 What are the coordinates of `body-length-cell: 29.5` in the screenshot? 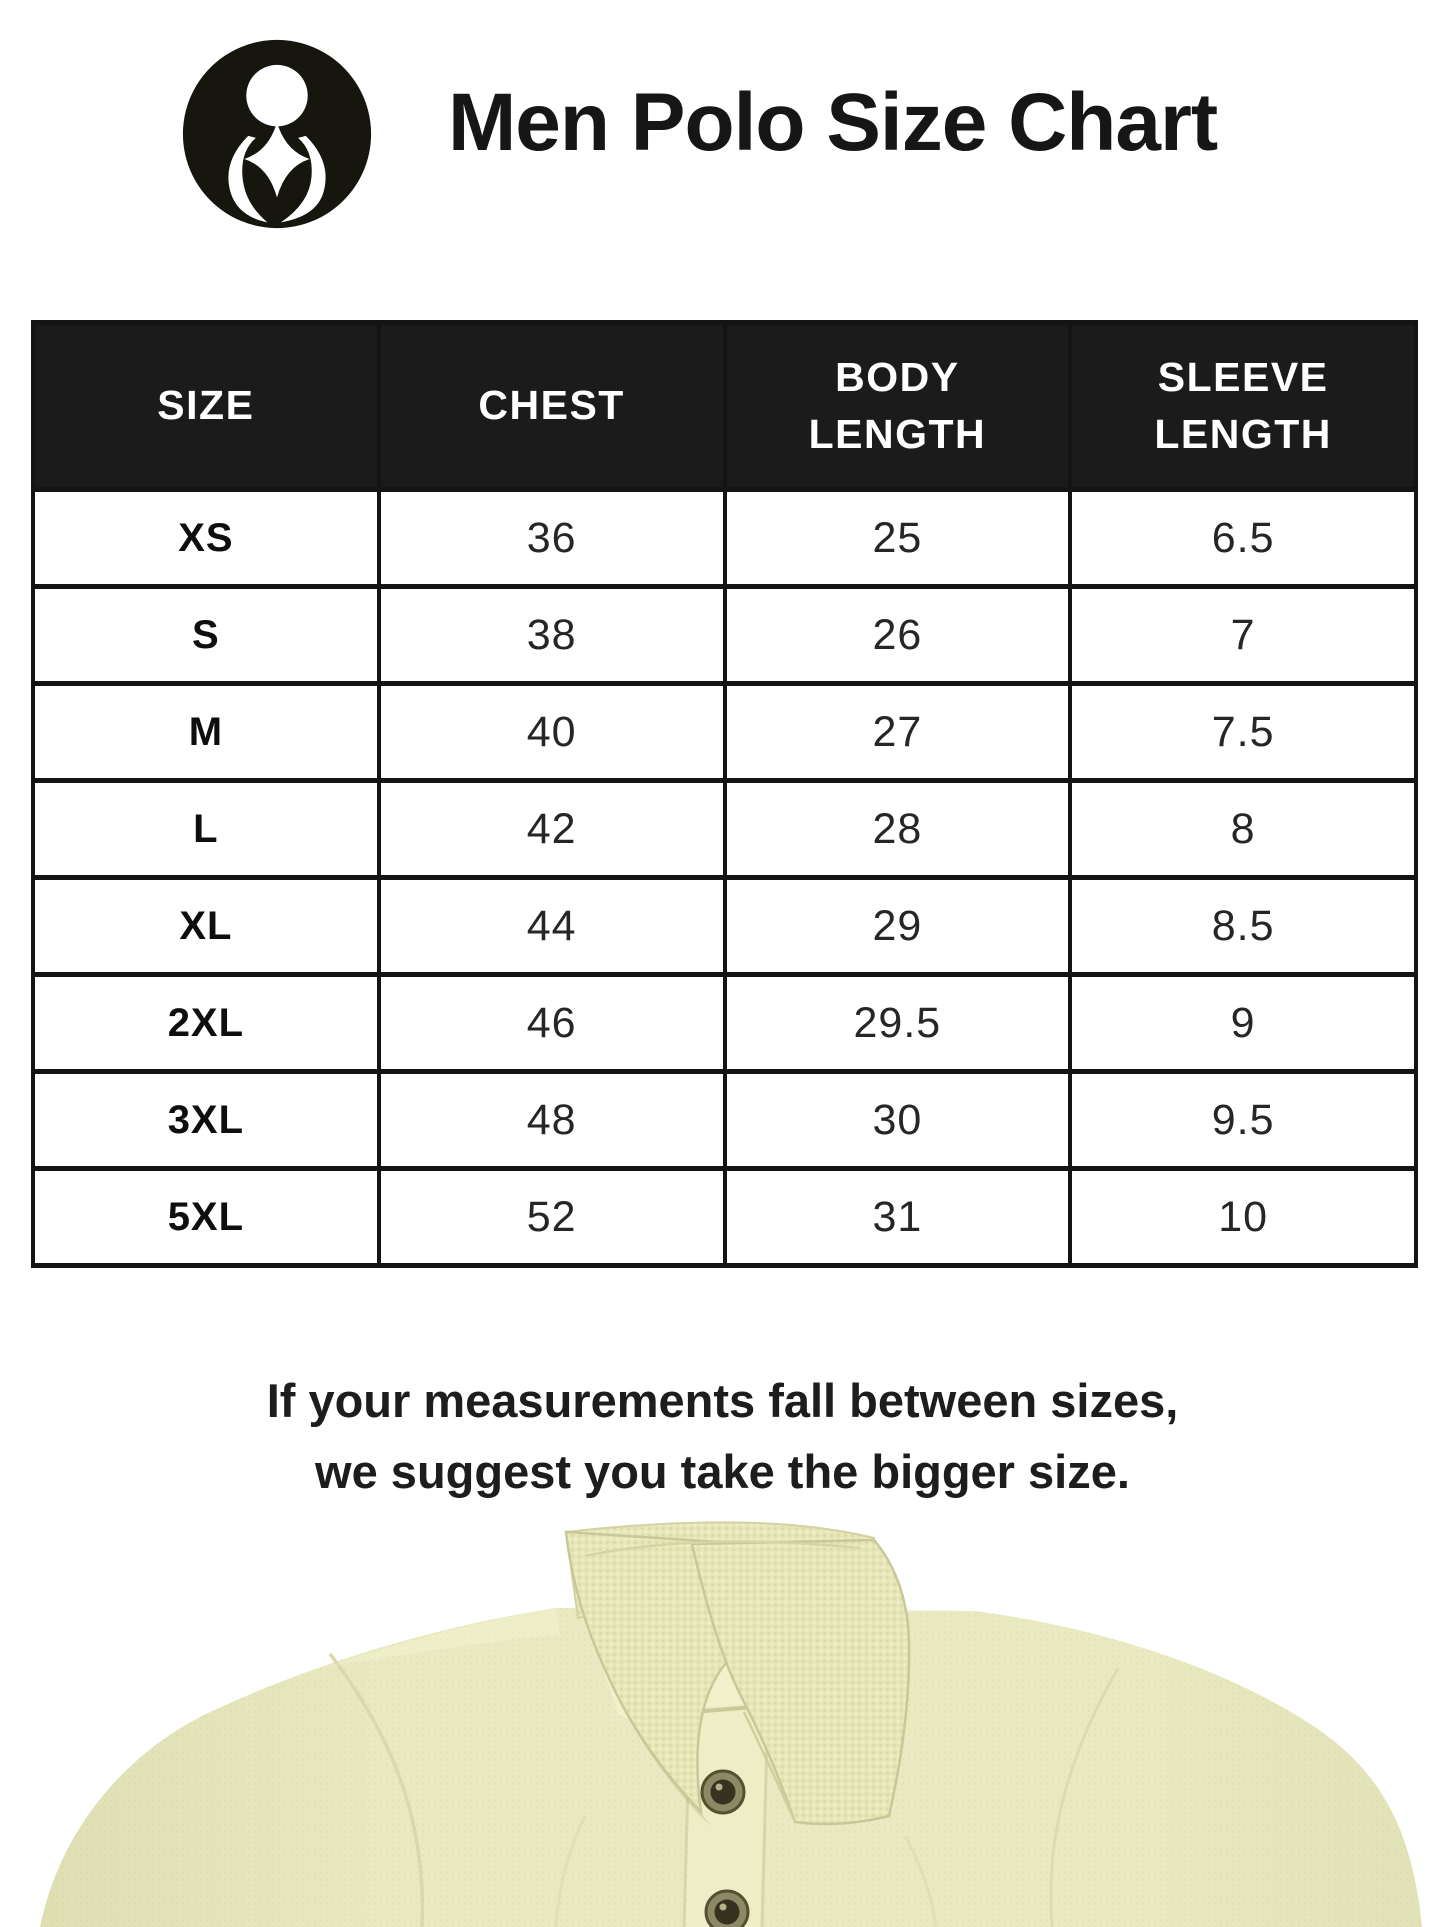 It's located at (897, 1023).